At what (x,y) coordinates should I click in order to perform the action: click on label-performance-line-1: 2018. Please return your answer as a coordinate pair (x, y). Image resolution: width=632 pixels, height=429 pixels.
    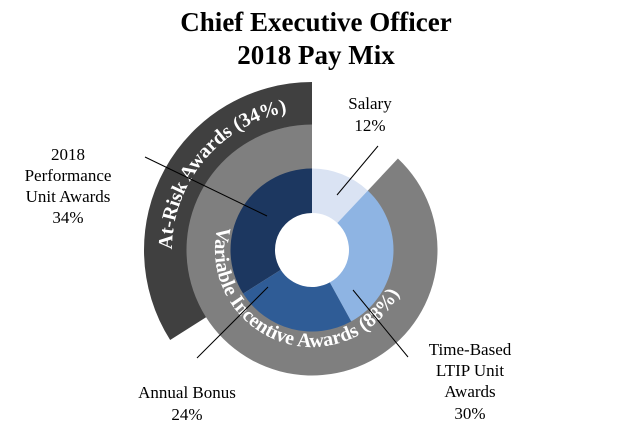
    Looking at the image, I should click on (68, 154).